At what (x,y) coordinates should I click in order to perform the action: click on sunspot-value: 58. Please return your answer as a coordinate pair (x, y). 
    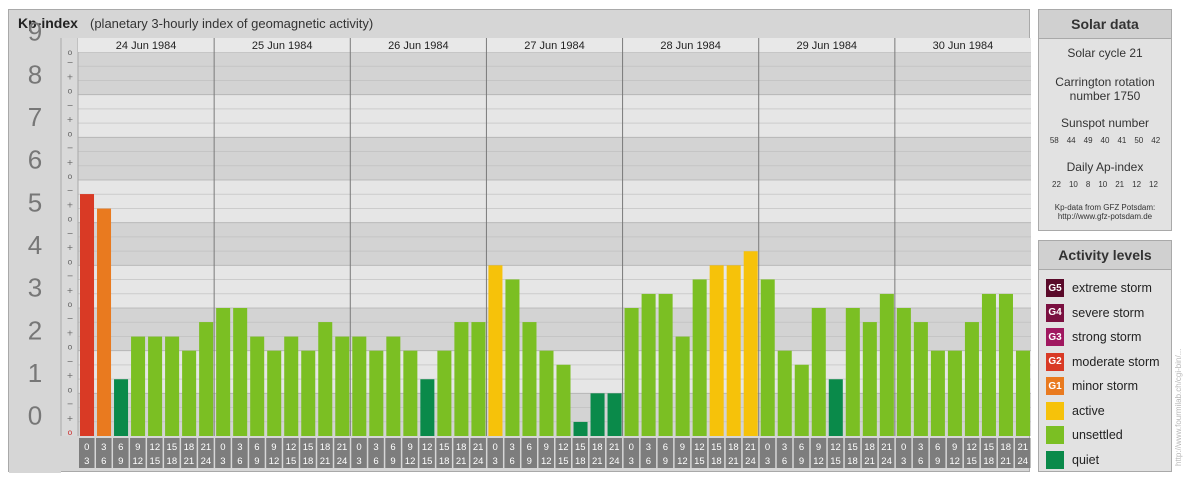
    Looking at the image, I should click on (1054, 140).